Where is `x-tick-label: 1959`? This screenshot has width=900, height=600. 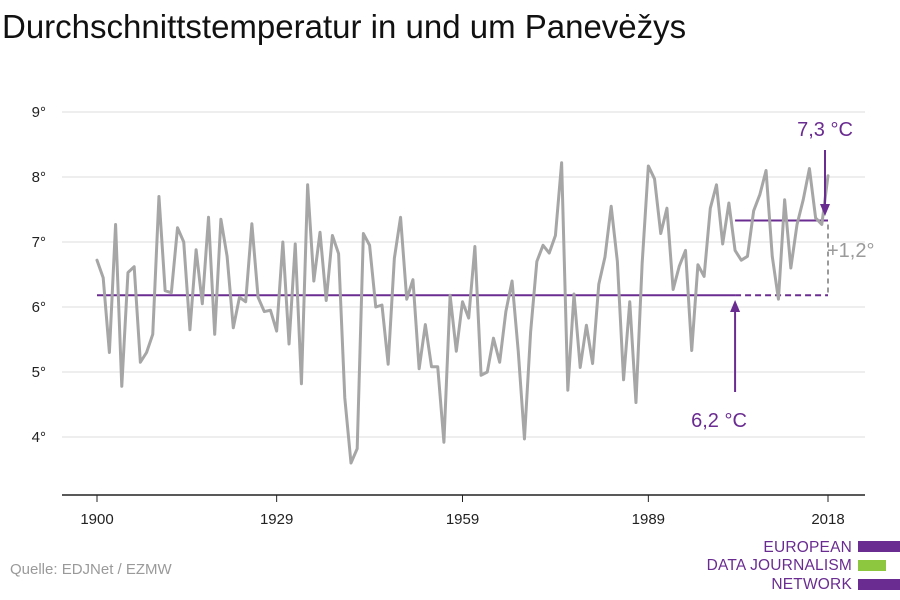
x-tick-label: 1959 is located at coordinates (462, 519).